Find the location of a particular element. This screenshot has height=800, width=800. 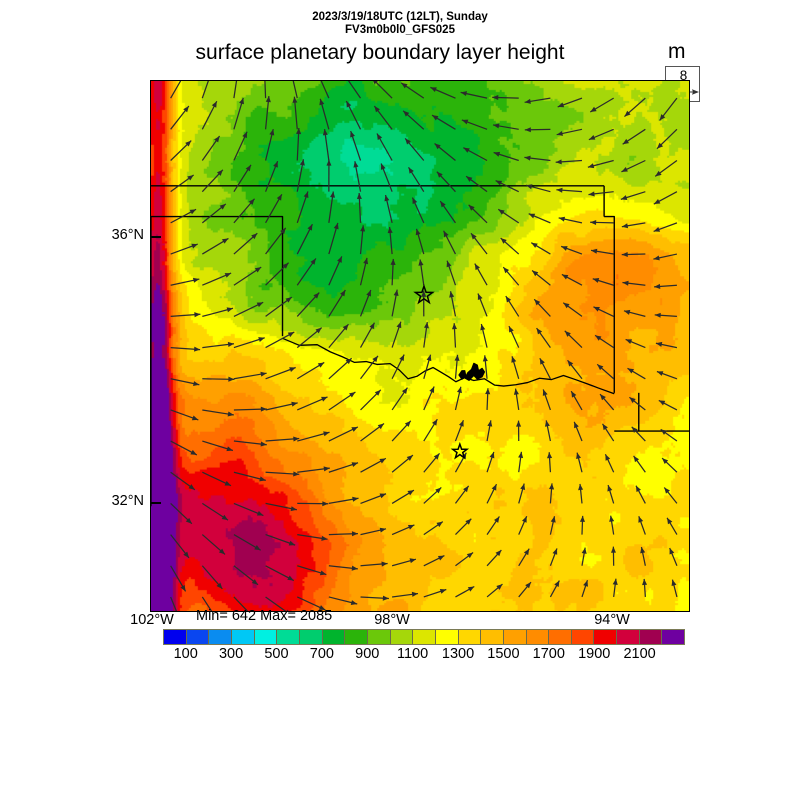

colorbar-tick-label: 1500 is located at coordinates (503, 654).